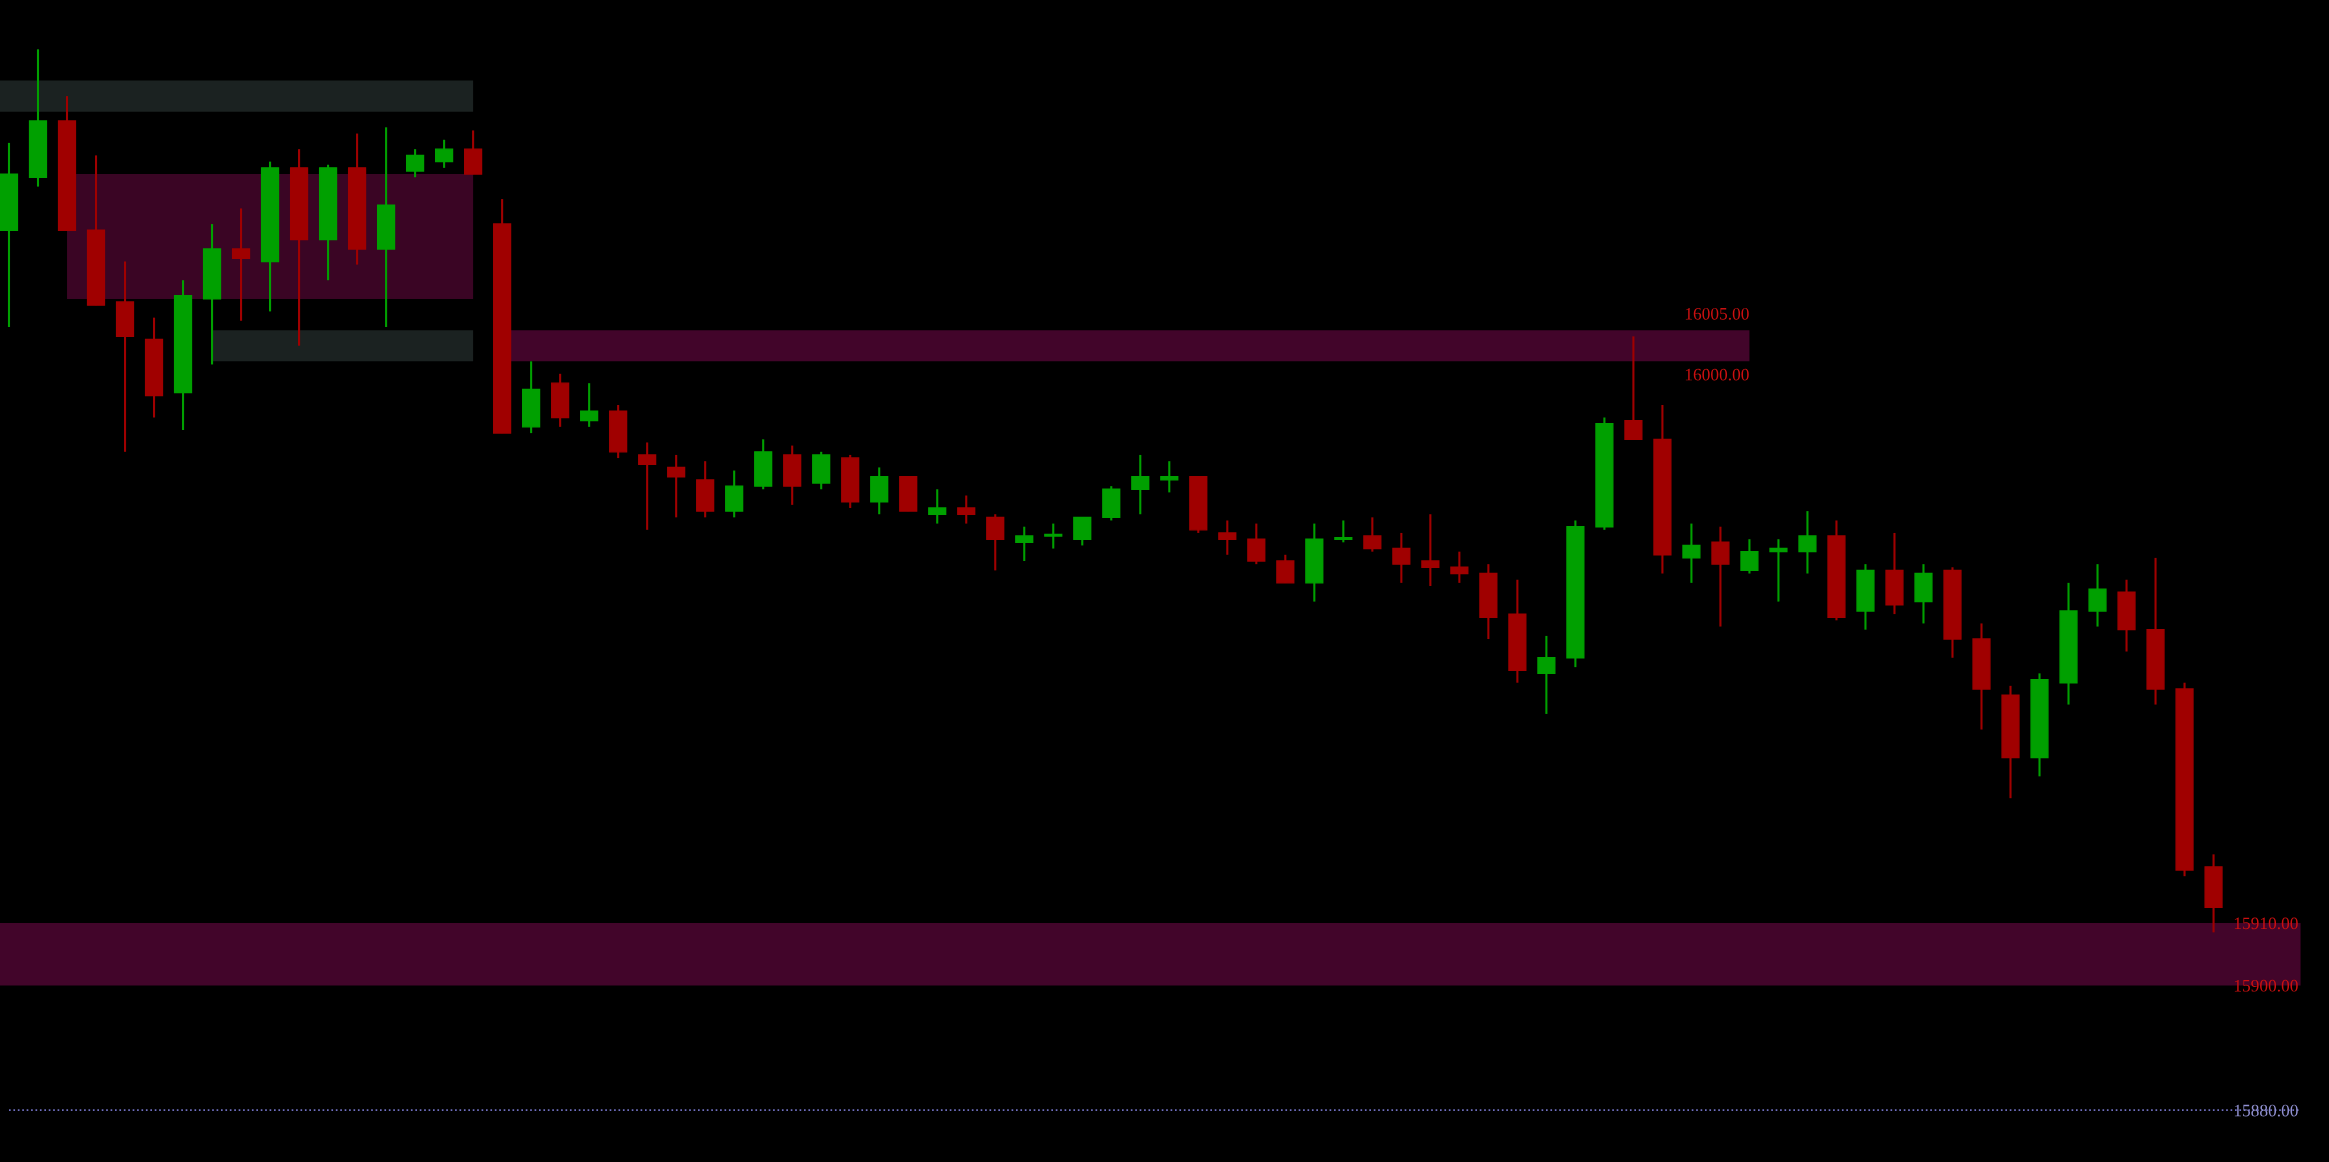  I want to click on y-tick-label: 15910.00, so click(2266, 923).